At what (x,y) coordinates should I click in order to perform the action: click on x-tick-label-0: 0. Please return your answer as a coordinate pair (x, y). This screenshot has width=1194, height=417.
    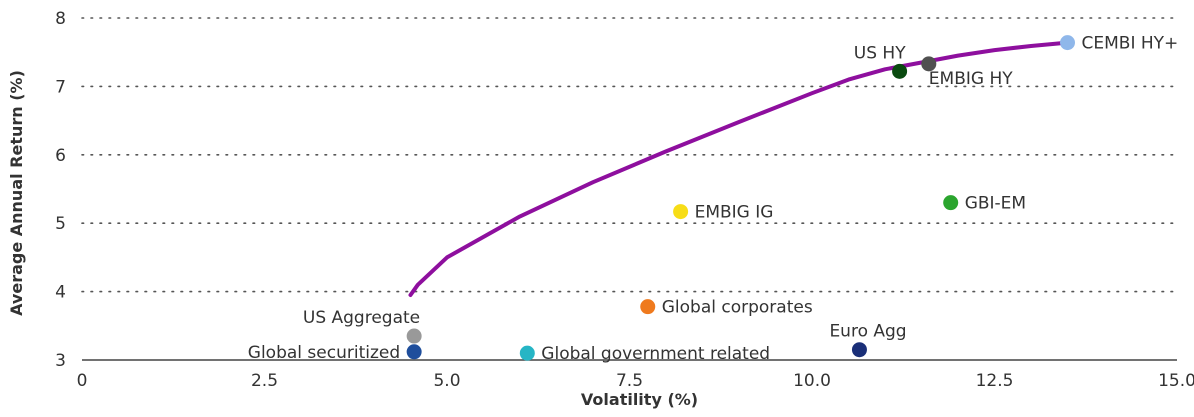
    Looking at the image, I should click on (82, 381).